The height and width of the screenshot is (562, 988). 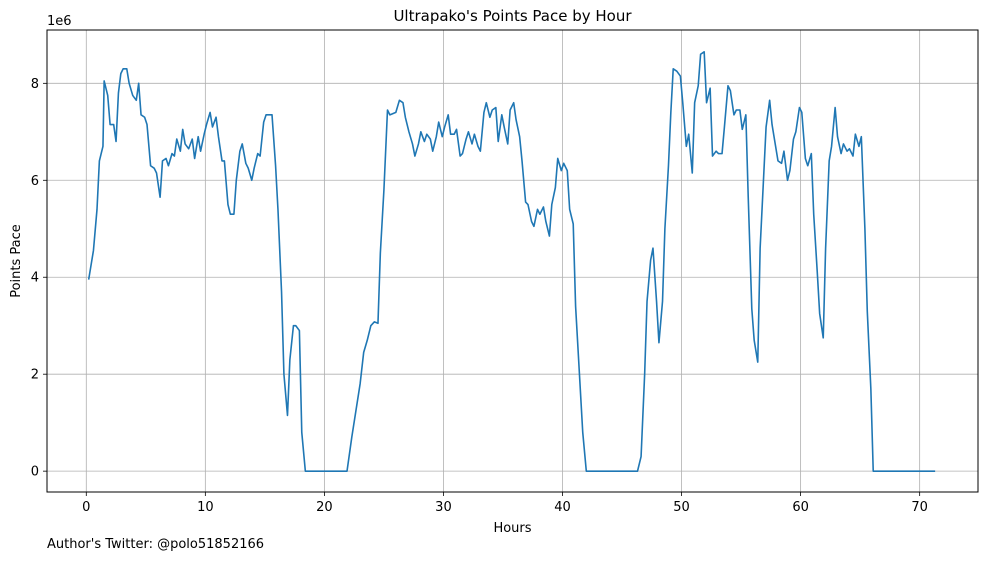 I want to click on y-tick-label: 0, so click(x=35, y=472).